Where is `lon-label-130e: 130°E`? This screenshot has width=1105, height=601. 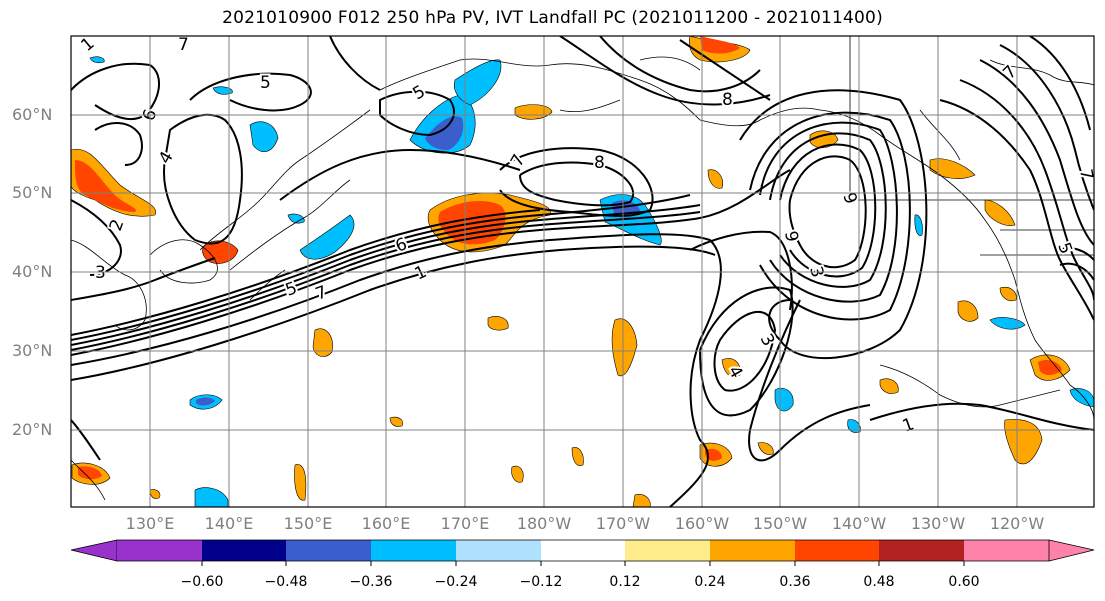 lon-label-130e: 130°E is located at coordinates (150, 523).